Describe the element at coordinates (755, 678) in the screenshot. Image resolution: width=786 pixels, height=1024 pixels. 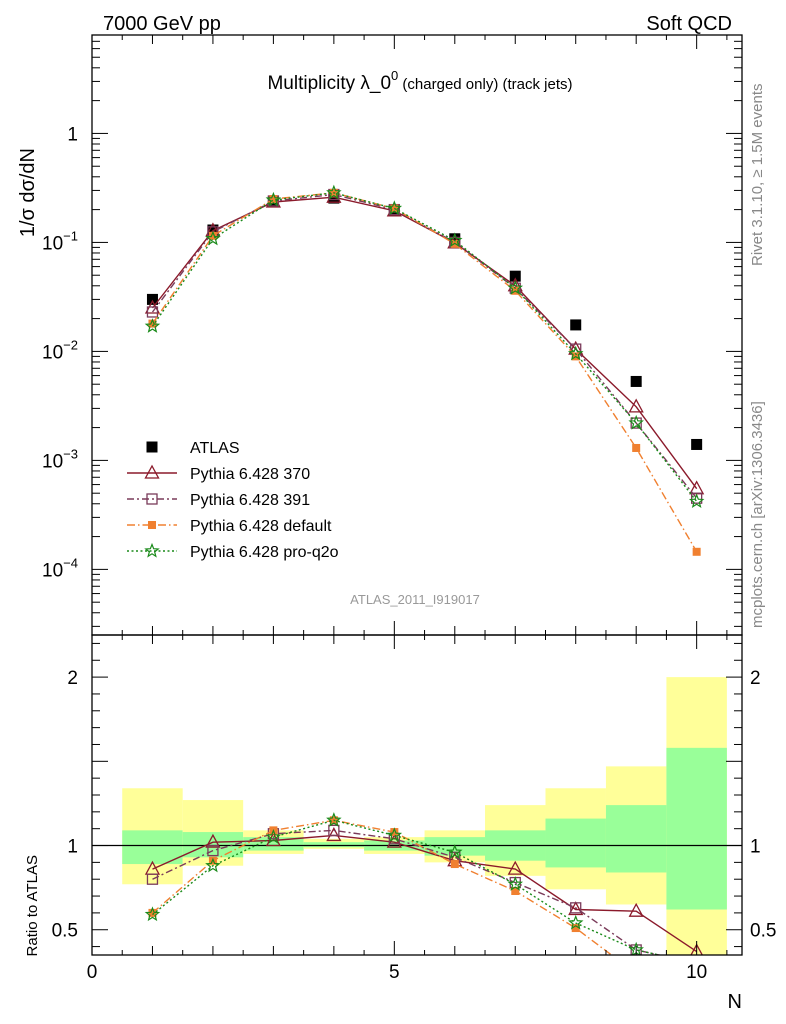
I see `y-tick-label-right: 2` at that location.